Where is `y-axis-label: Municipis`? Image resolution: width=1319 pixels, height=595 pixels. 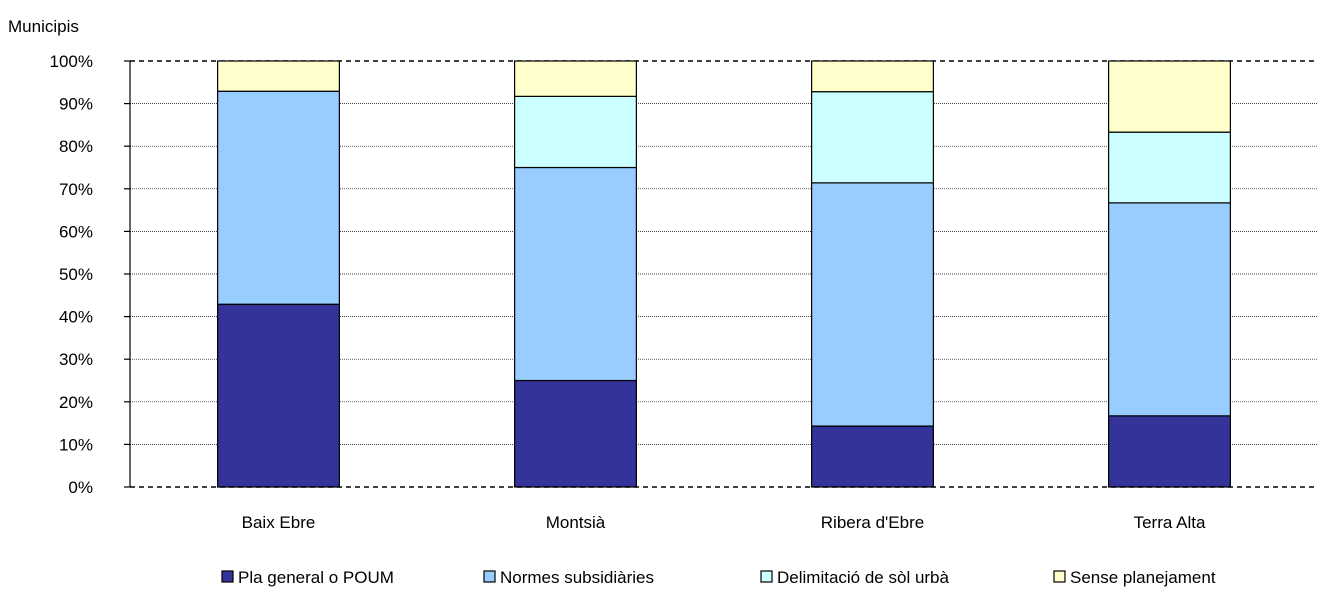
y-axis-label: Municipis is located at coordinates (43, 26).